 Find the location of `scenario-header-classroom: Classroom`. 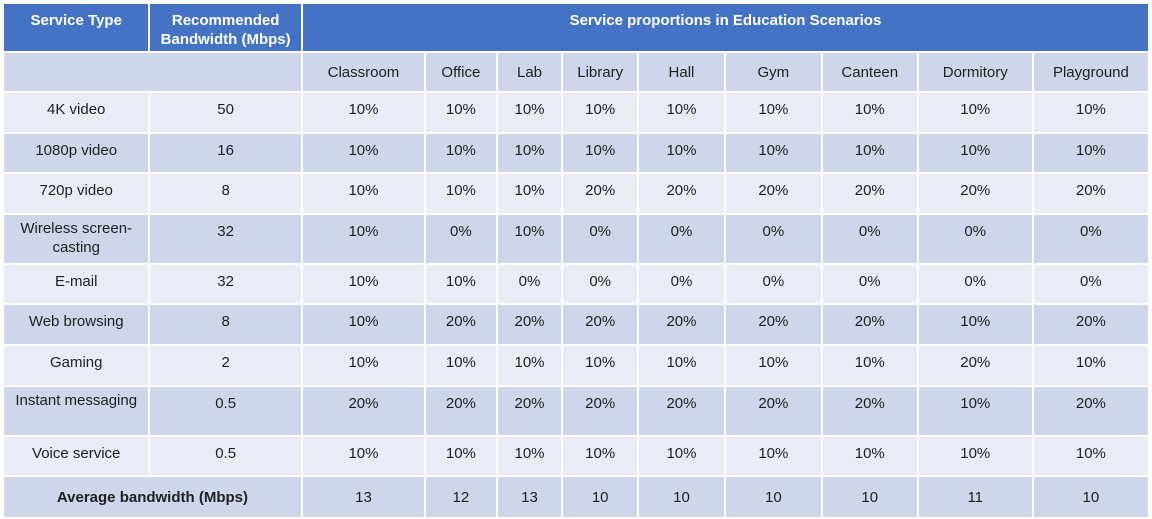

scenario-header-classroom: Classroom is located at coordinates (363, 72).